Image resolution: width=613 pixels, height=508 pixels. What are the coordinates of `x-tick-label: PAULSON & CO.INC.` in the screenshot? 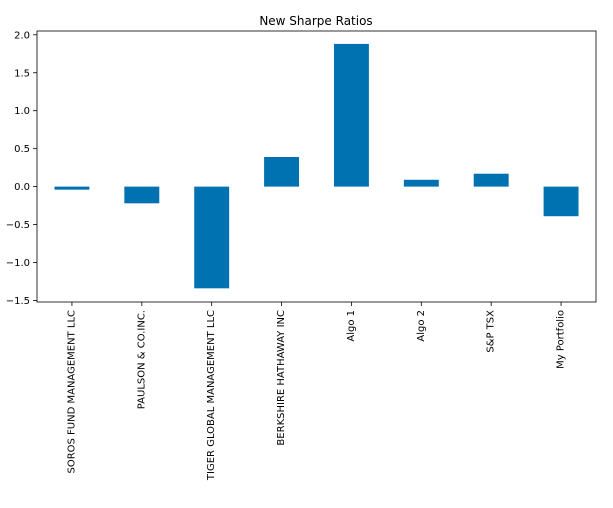 It's located at (141, 359).